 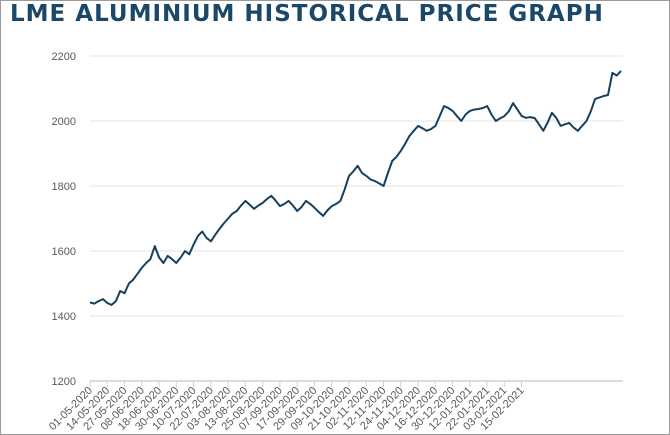 What do you see at coordinates (64, 252) in the screenshot?
I see `y-tick-label: 1600` at bounding box center [64, 252].